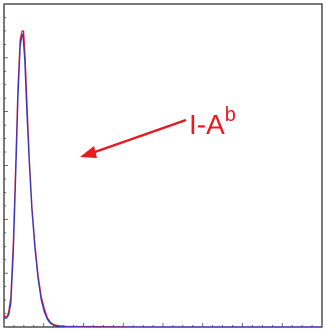 The height and width of the screenshot is (331, 326). Describe the element at coordinates (139, 136) in the screenshot. I see `annotation-arrow-line` at that location.